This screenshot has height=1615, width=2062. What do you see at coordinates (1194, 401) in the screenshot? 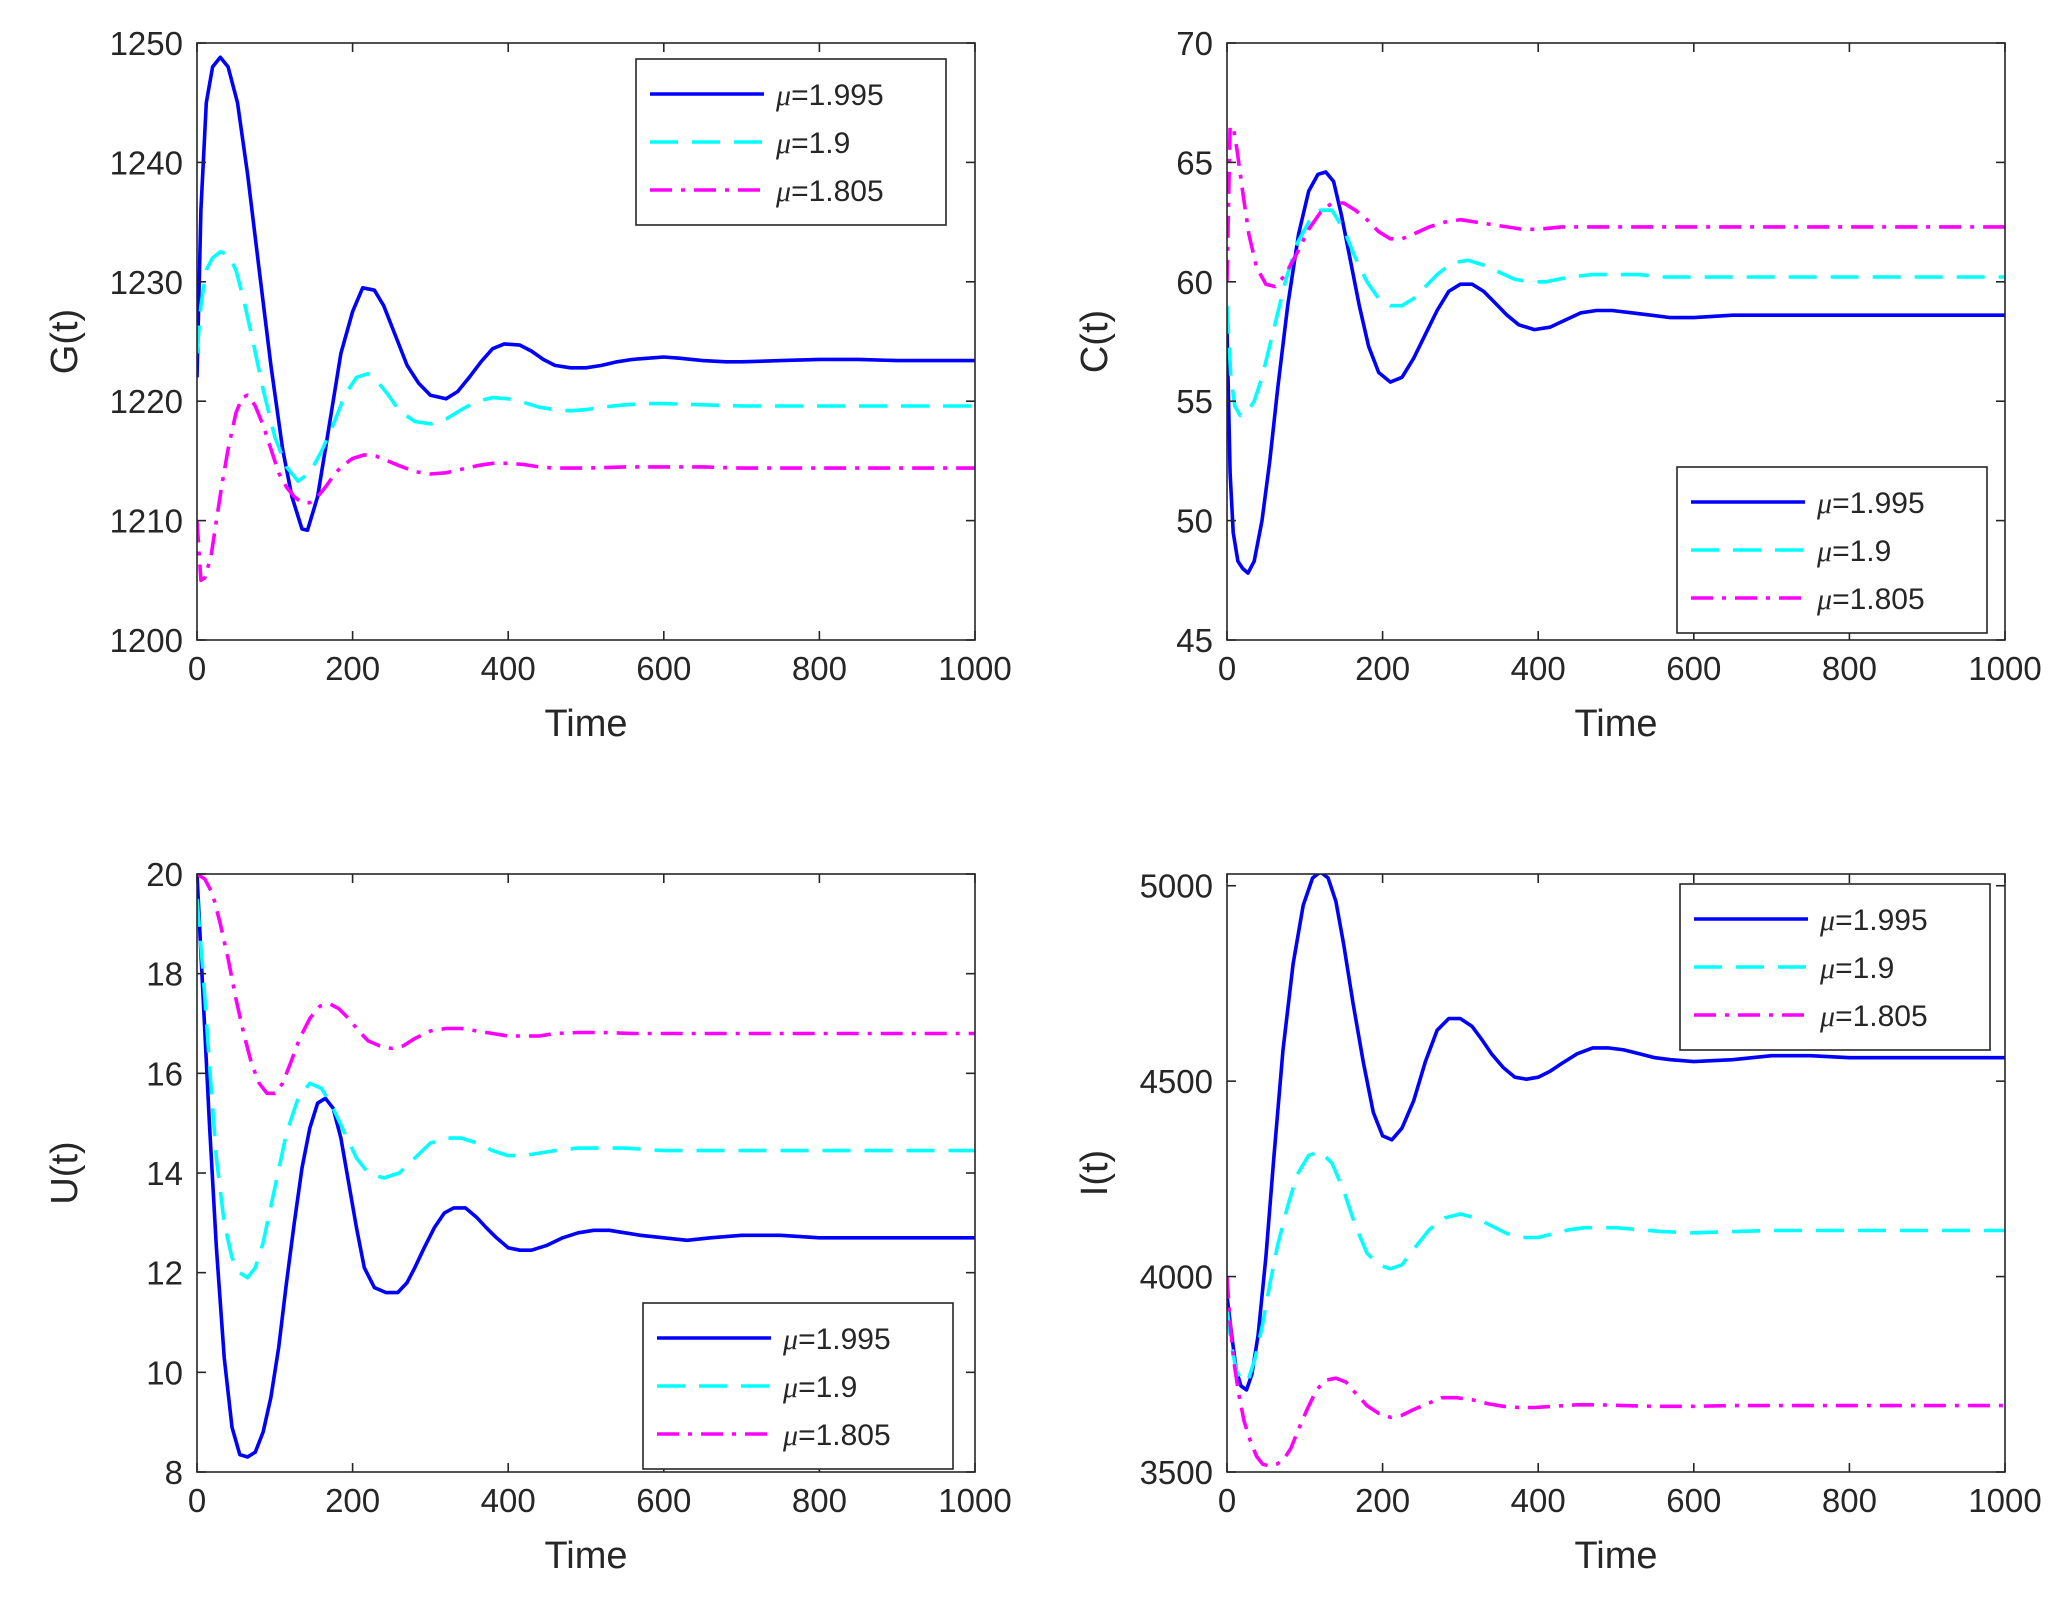
I see `y-tick-label: 55` at bounding box center [1194, 401].